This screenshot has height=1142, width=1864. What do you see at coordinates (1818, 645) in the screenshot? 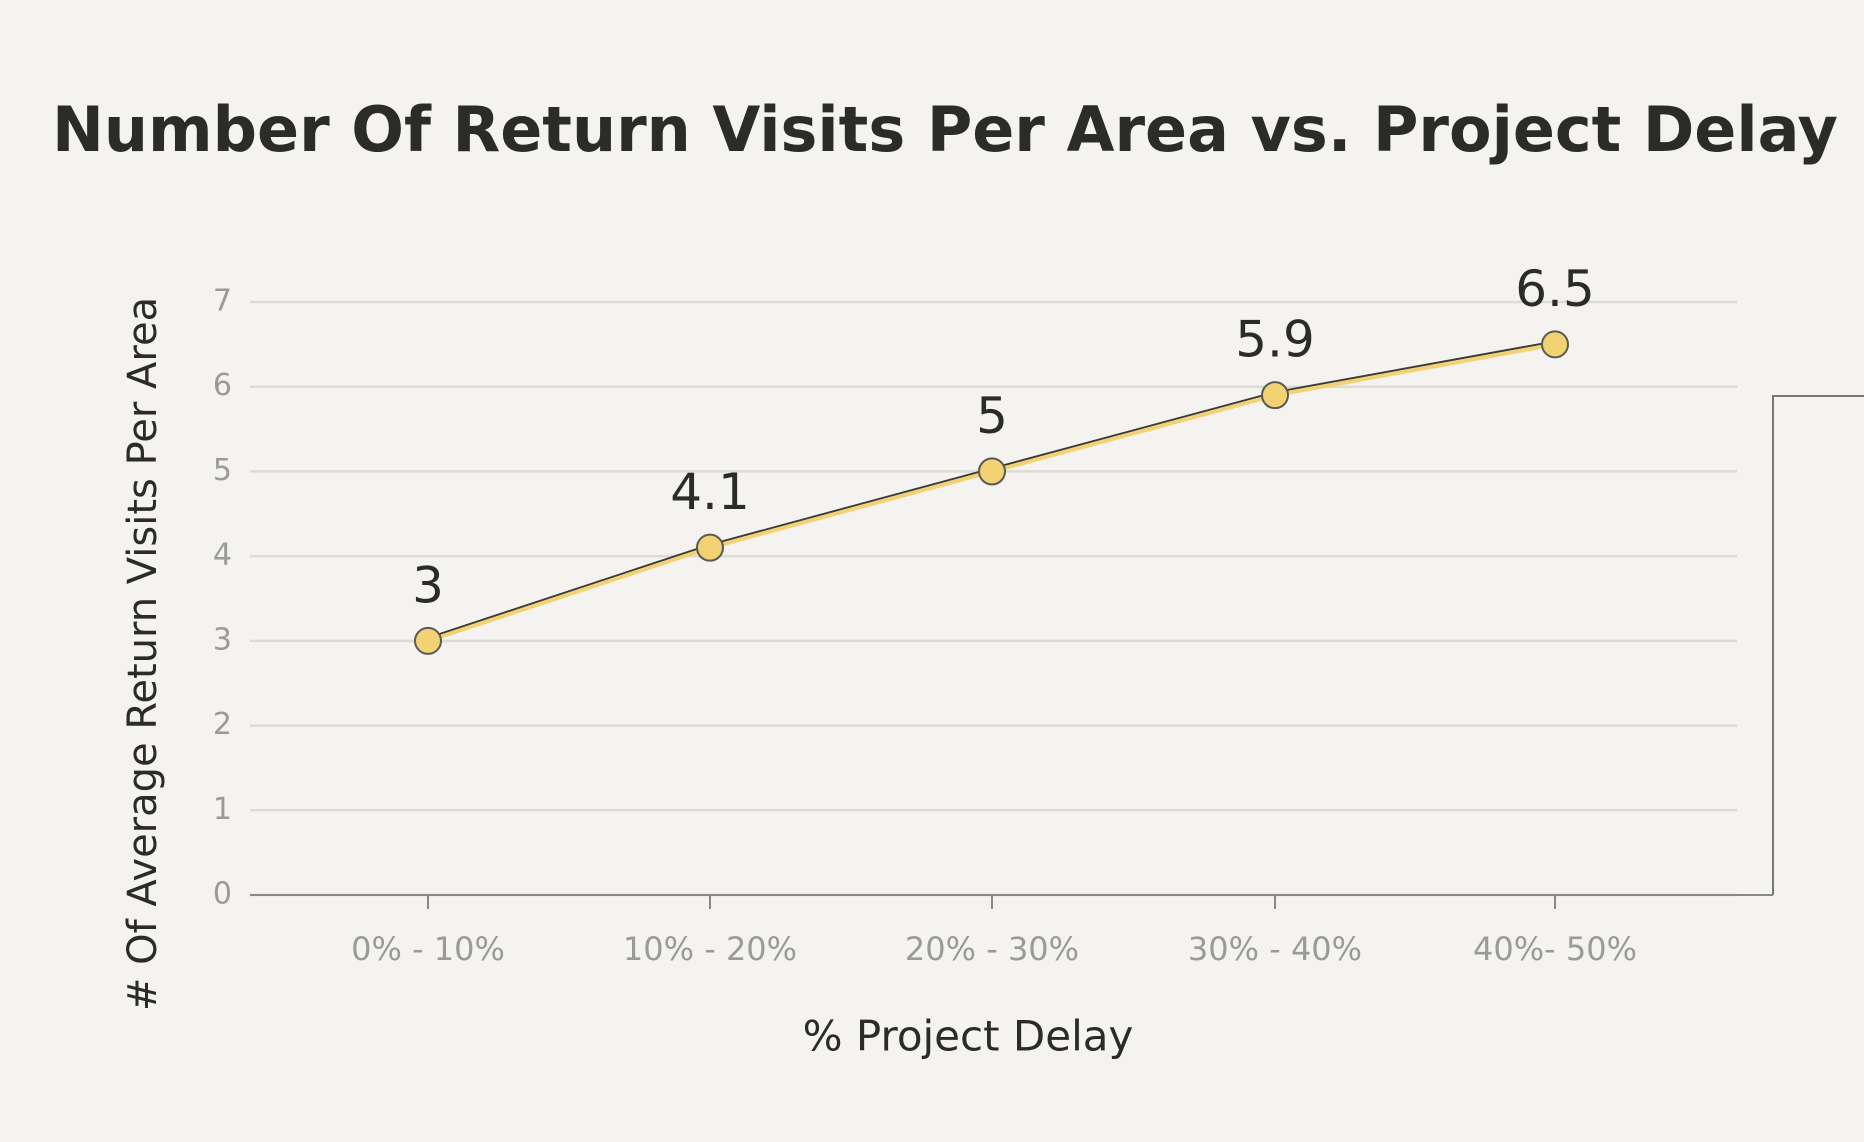
I see `decor-bracket` at bounding box center [1818, 645].